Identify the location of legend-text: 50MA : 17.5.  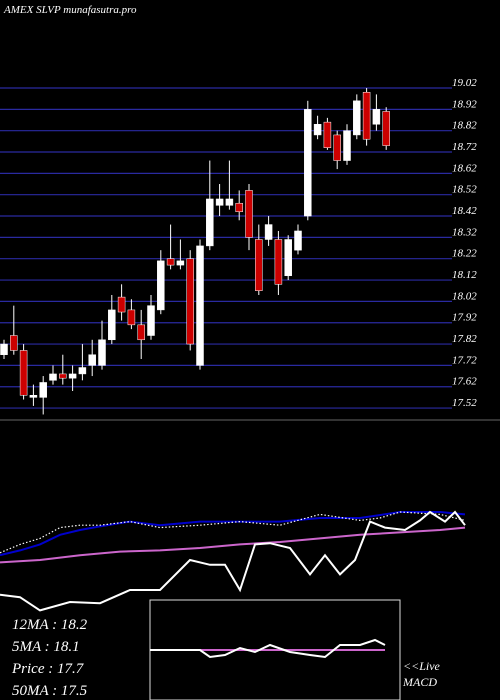
(50, 691).